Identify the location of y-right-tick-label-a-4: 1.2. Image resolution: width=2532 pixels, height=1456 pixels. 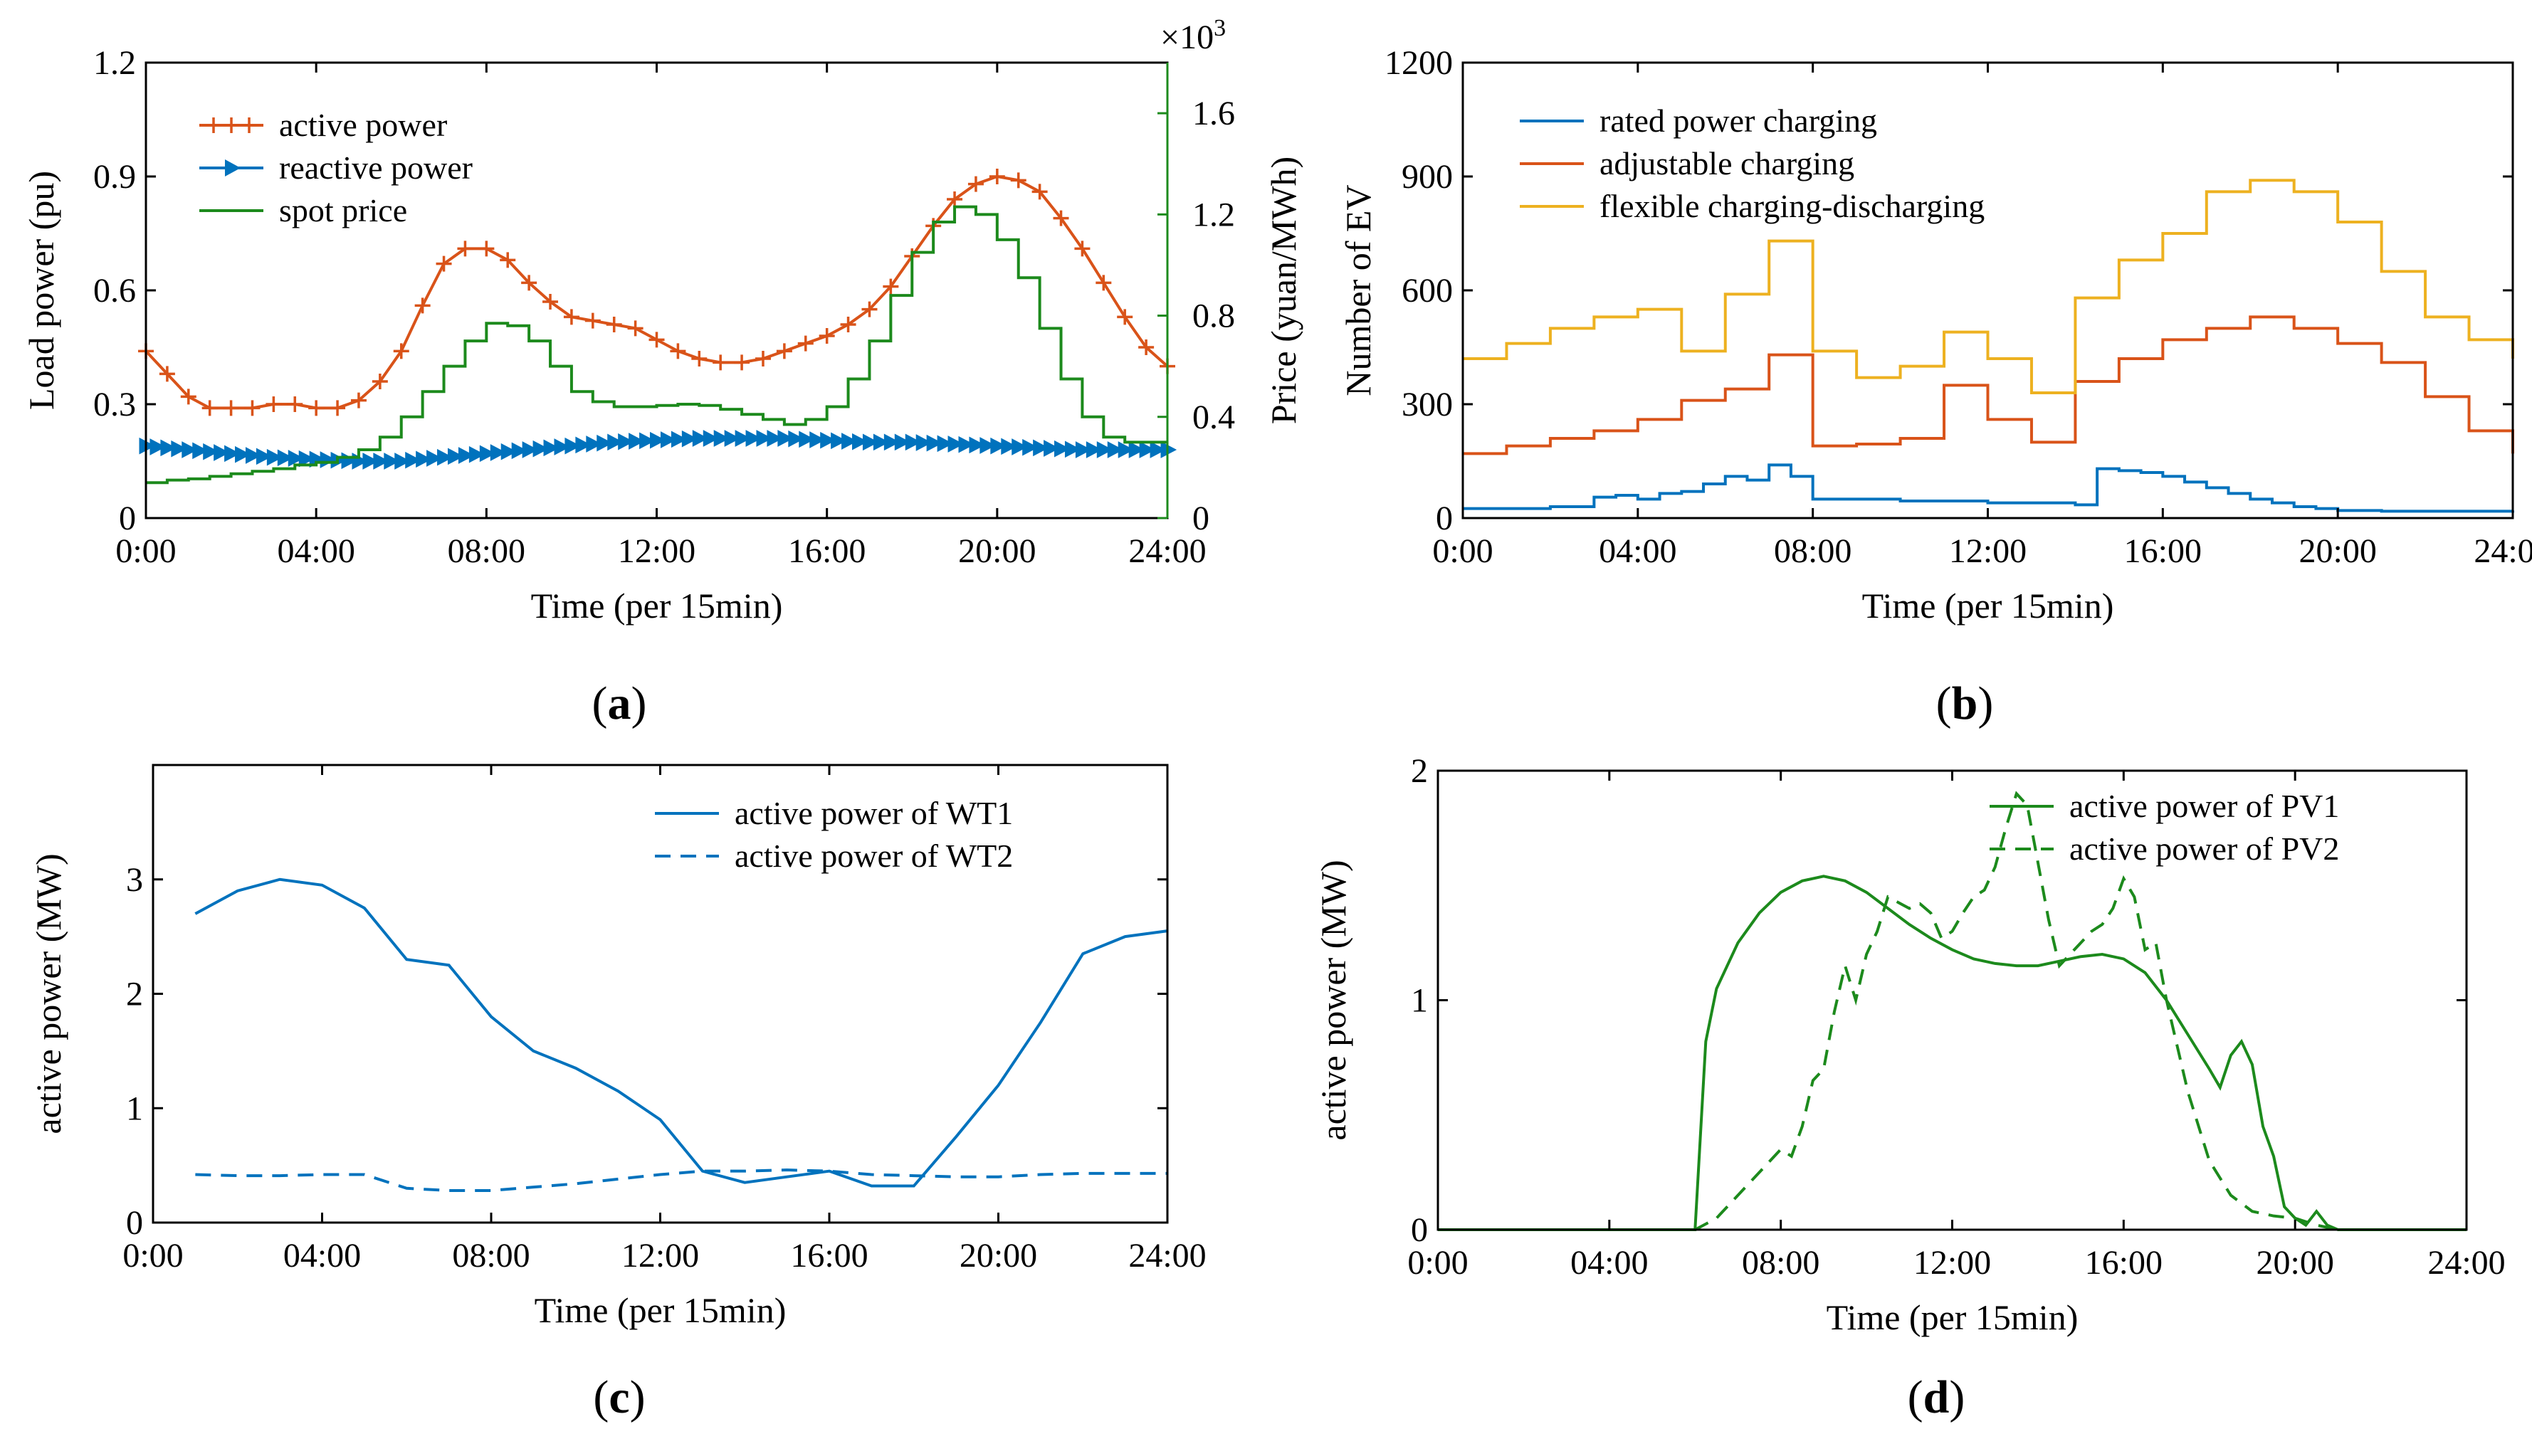
(1213, 214).